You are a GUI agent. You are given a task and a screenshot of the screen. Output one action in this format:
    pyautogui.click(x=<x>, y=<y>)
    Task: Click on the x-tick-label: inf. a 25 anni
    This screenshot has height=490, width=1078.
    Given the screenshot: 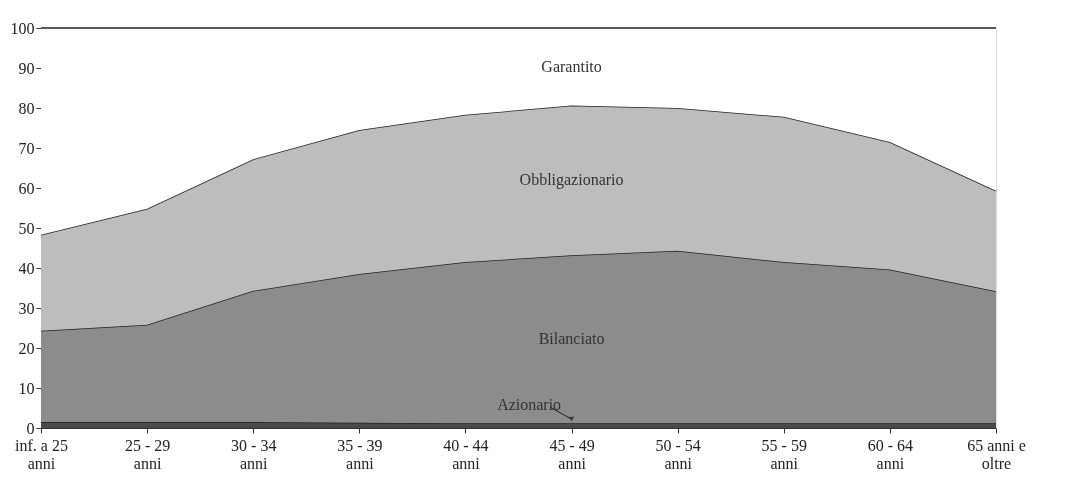 What is the action you would take?
    pyautogui.click(x=41, y=454)
    